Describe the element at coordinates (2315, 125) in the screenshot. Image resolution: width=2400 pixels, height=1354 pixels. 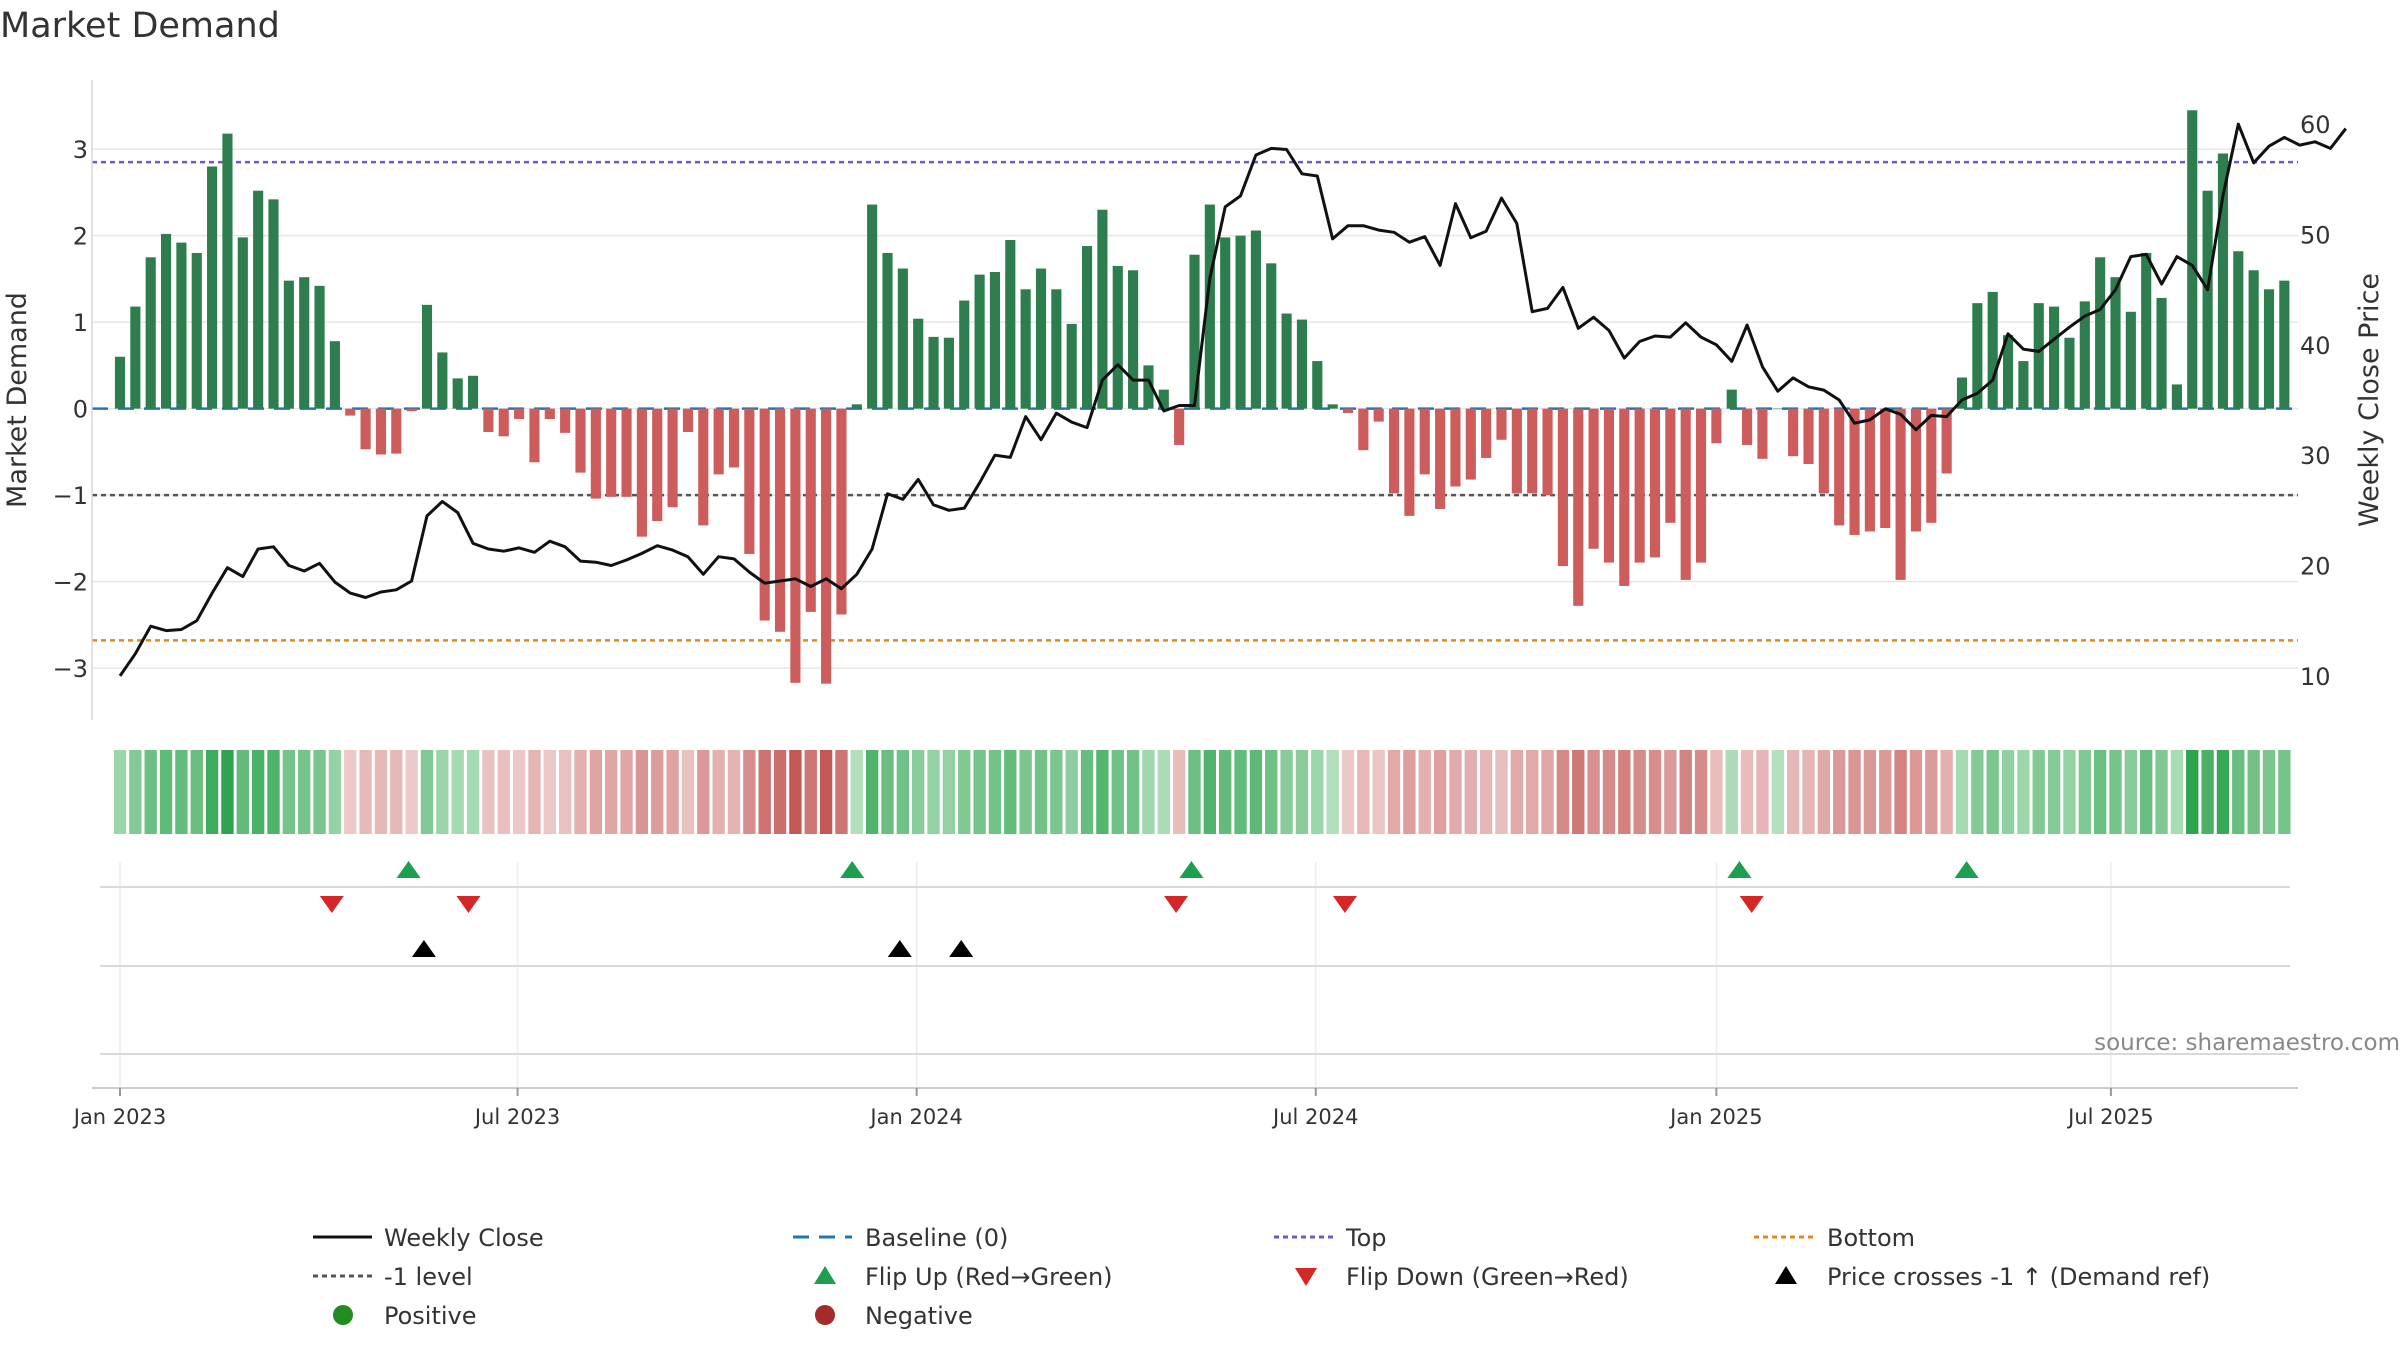
I see `y2-tick-label: 60` at that location.